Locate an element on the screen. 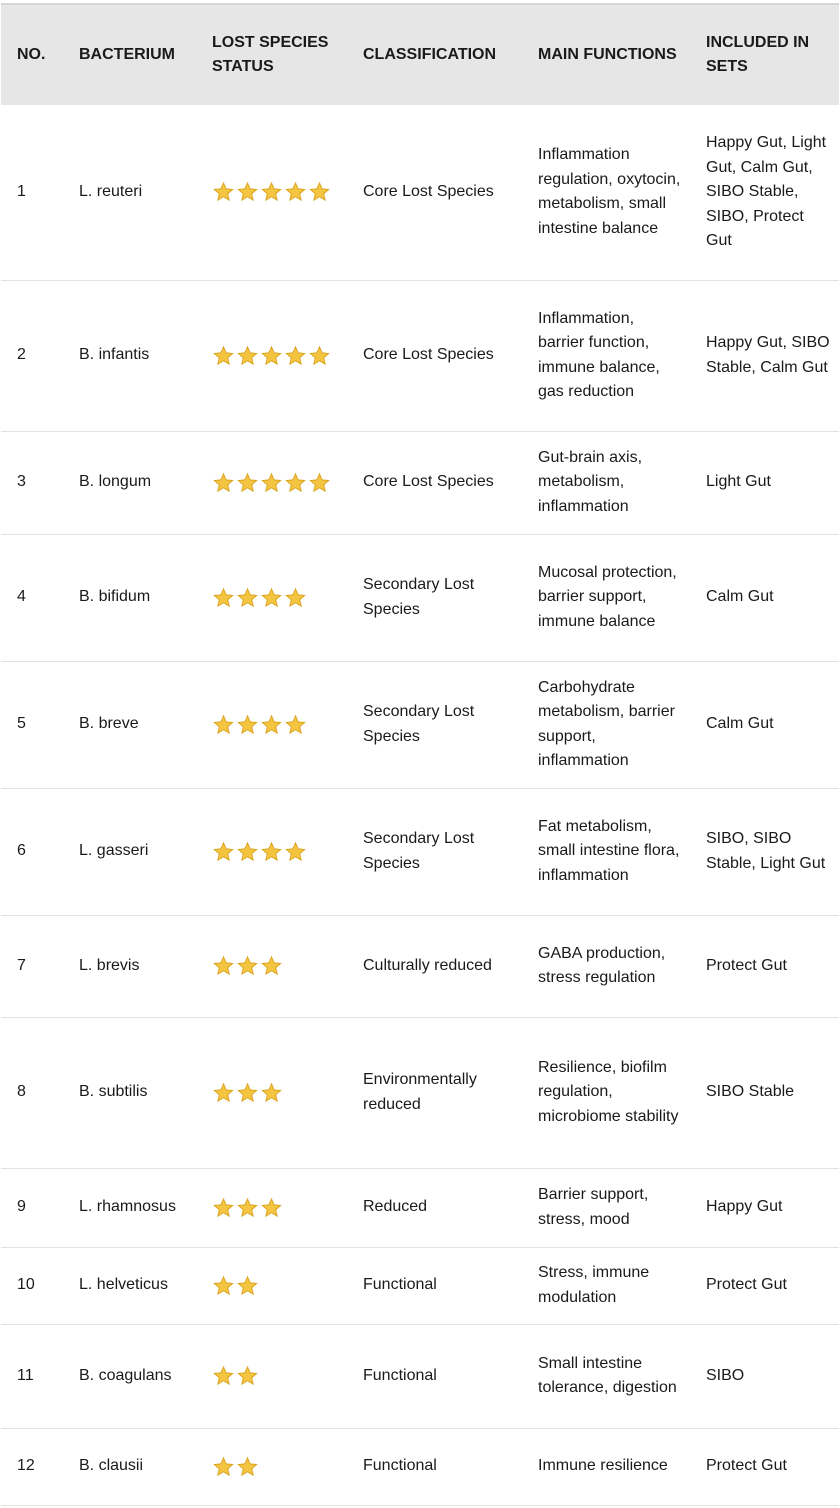  cell-sets: Calm Gut is located at coordinates (764, 598).